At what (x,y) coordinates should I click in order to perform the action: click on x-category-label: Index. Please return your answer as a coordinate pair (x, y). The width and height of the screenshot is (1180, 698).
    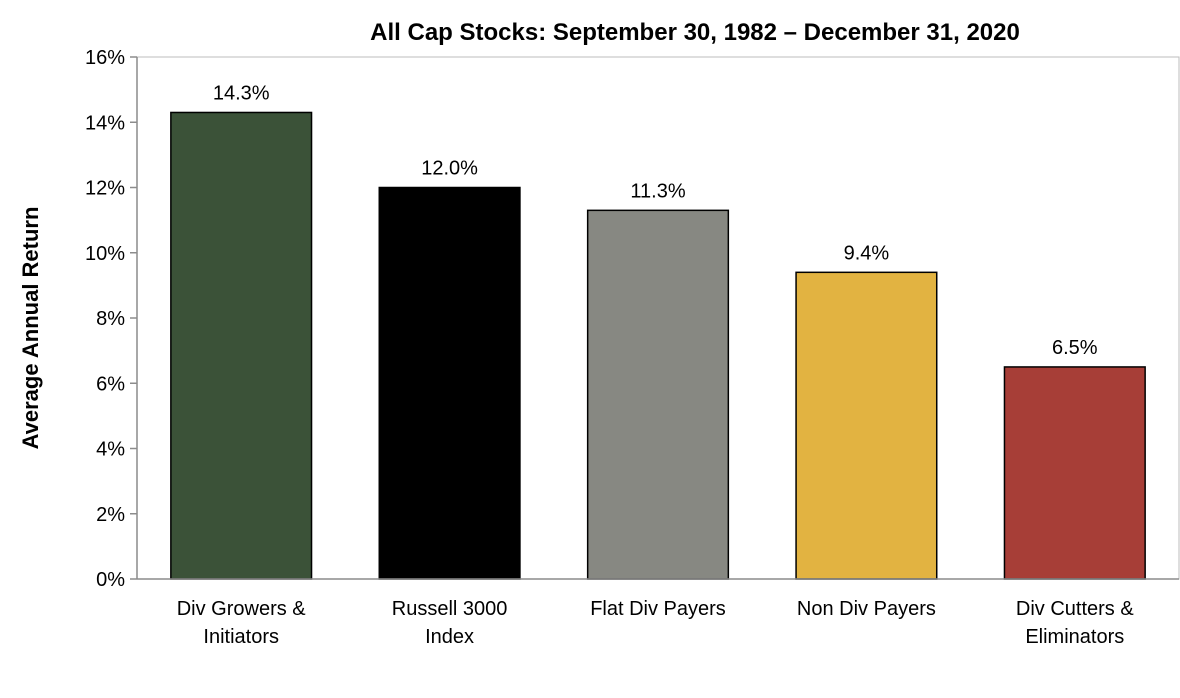
    Looking at the image, I should click on (449, 637).